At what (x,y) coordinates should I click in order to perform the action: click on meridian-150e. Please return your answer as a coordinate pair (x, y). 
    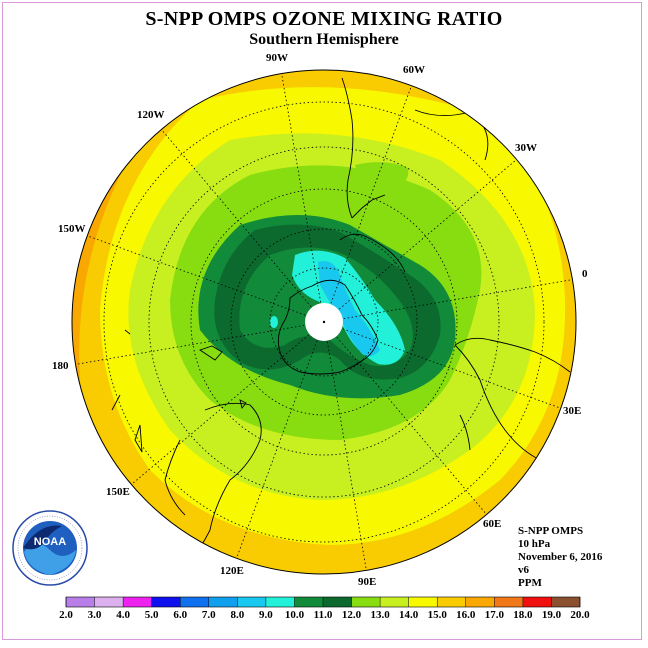
    Looking at the image, I should click on (228, 403).